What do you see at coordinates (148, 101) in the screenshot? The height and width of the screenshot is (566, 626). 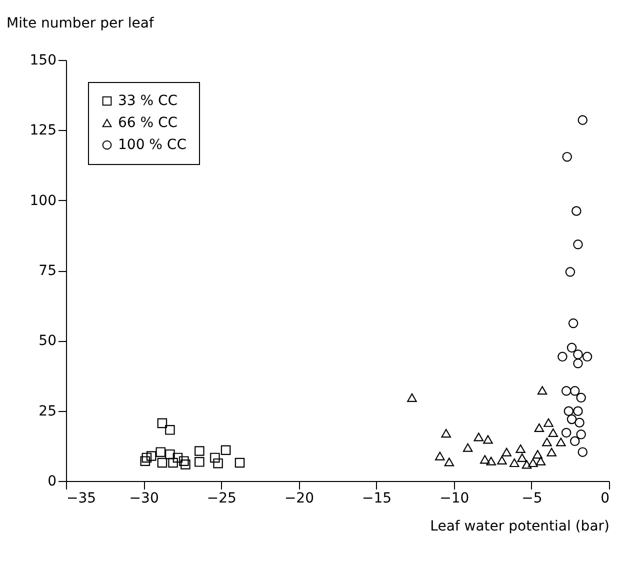 I see `legend-label: 33 % CC` at bounding box center [148, 101].